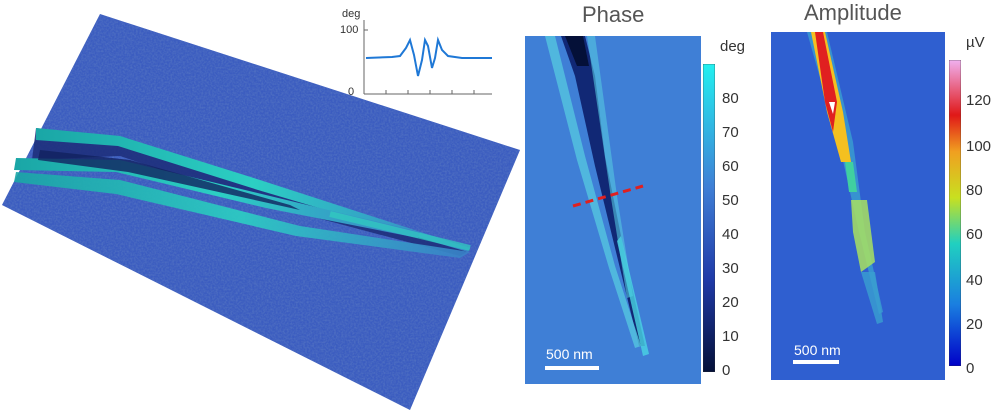 Image resolution: width=1000 pixels, height=412 pixels. Describe the element at coordinates (974, 190) in the screenshot. I see `amp-tick-80: 80` at that location.